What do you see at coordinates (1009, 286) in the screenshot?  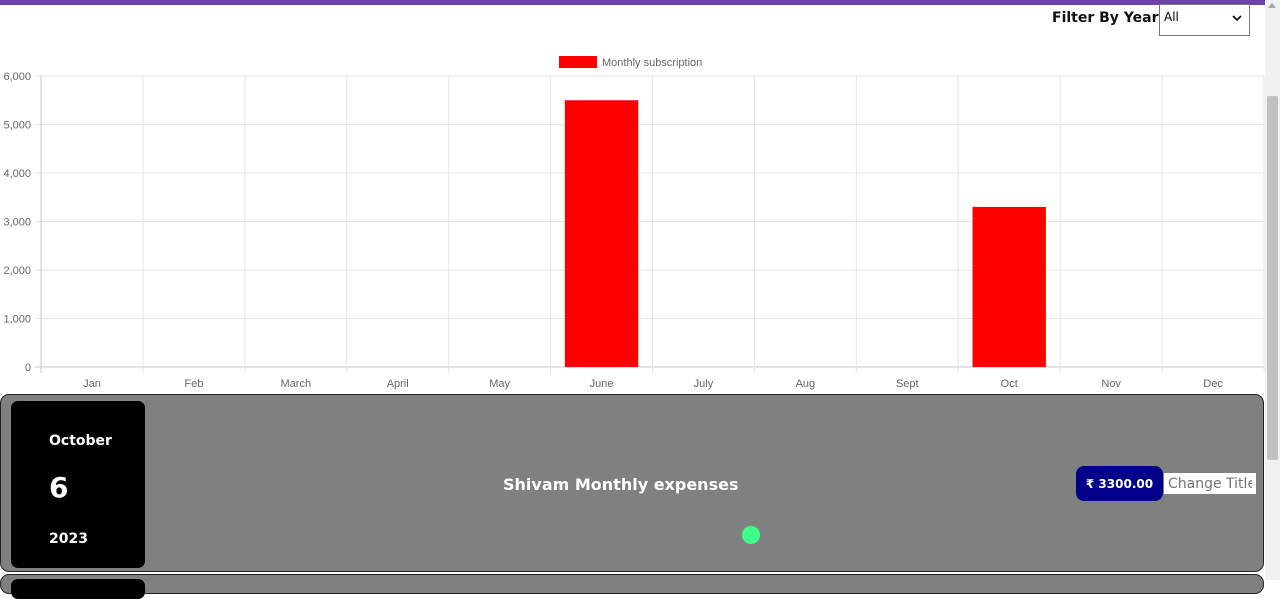 I see `bar-oct` at bounding box center [1009, 286].